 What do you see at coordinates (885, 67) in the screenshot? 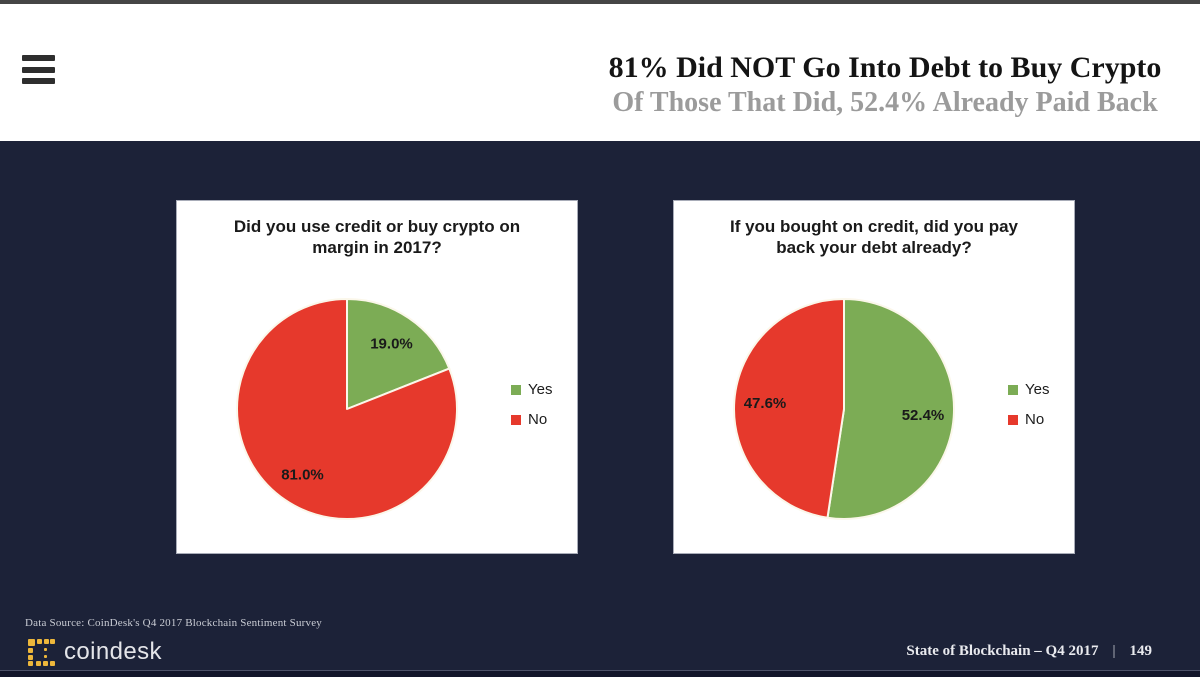
I see `slide-title: 81% Did NOT Go Into Debt to Buy Crypto` at bounding box center [885, 67].